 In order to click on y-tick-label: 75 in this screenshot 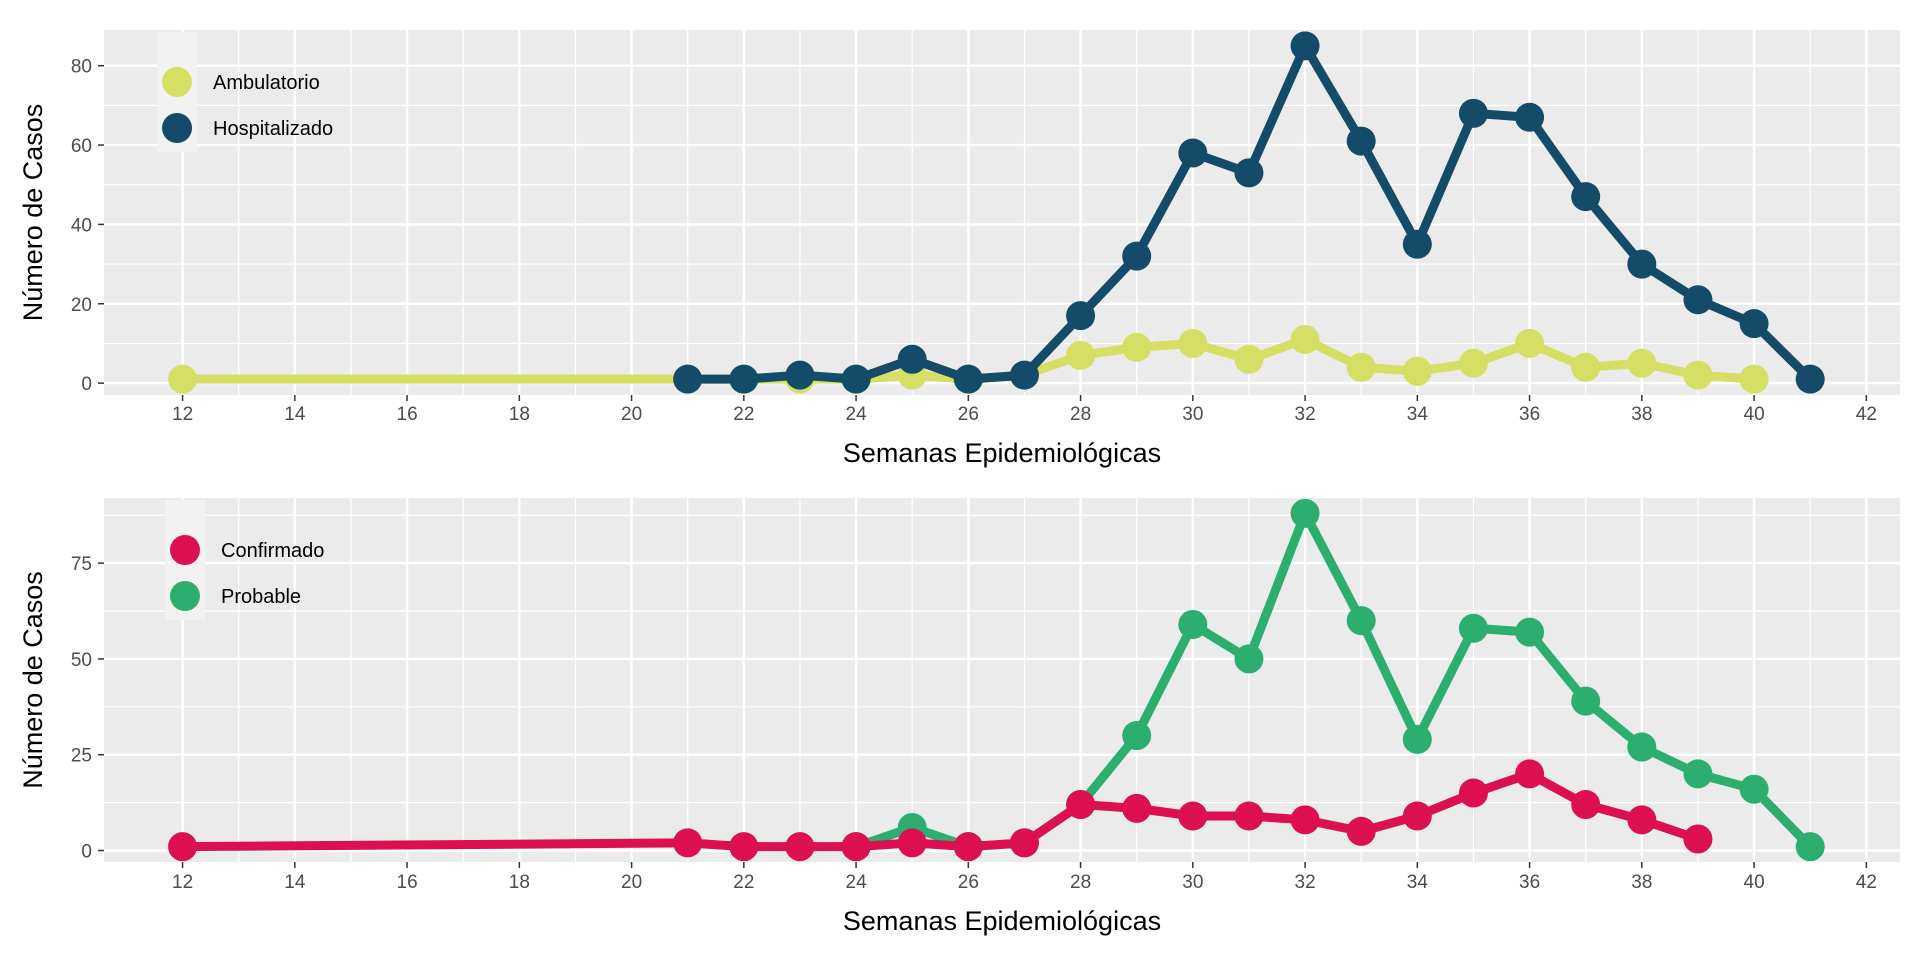, I will do `click(81, 564)`.